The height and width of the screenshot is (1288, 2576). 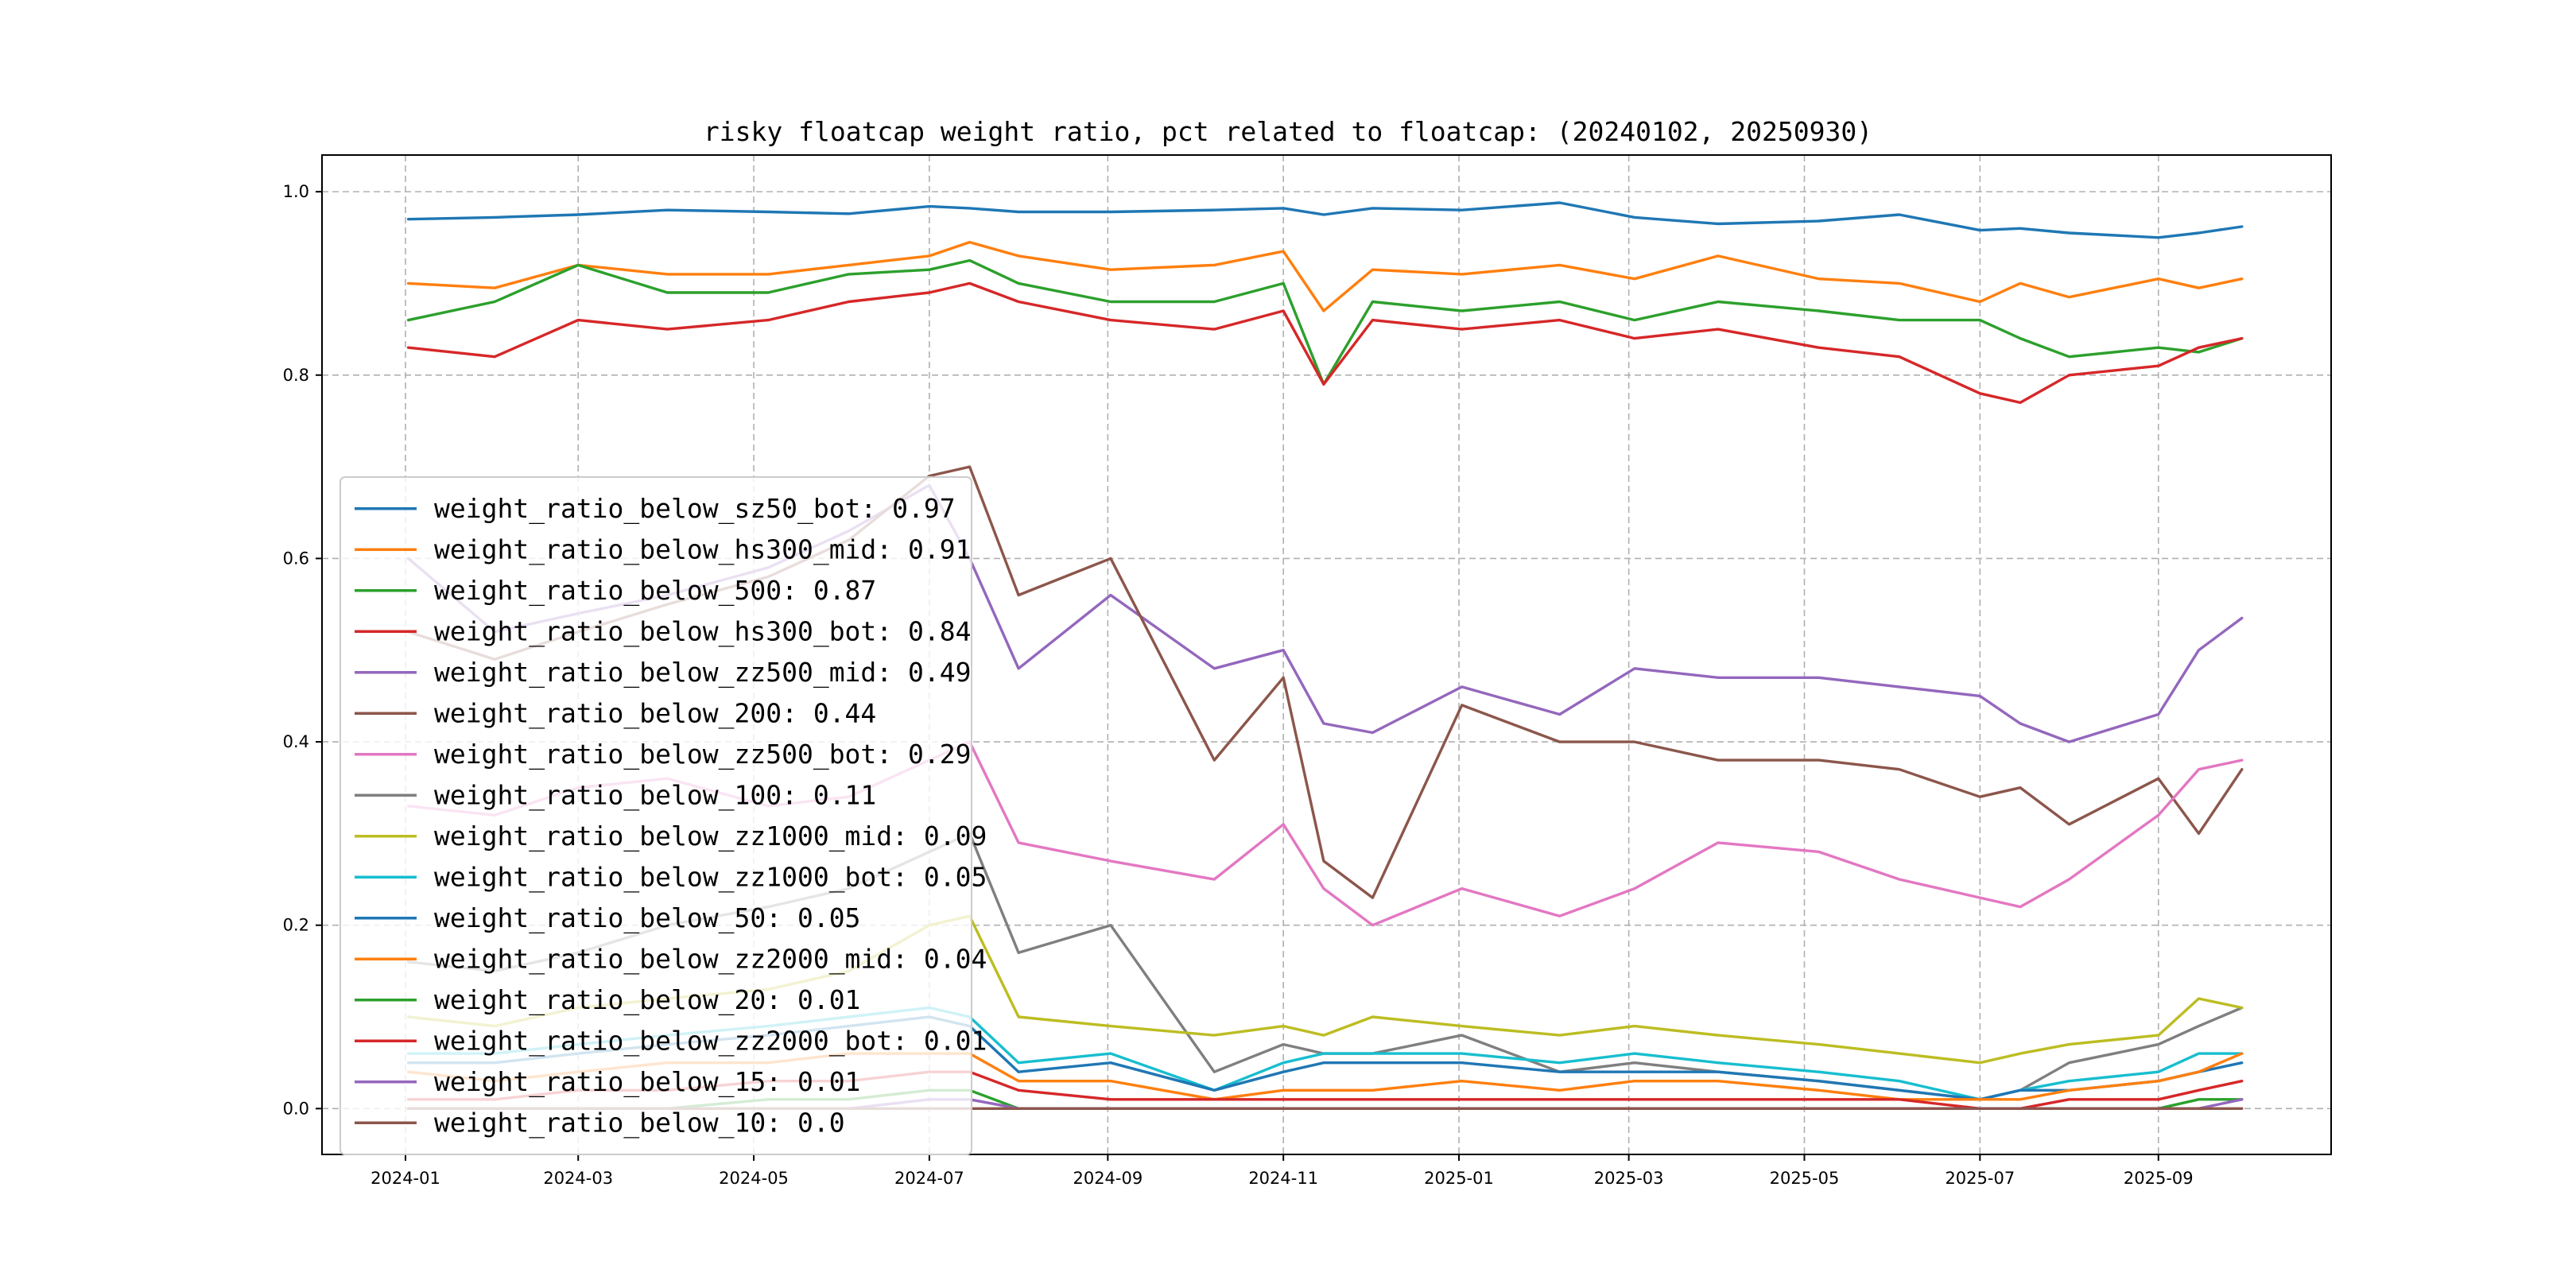 What do you see at coordinates (703, 754) in the screenshot?
I see `legend-entry-label: weight_ratio_below_zz500_bot: 0.29` at bounding box center [703, 754].